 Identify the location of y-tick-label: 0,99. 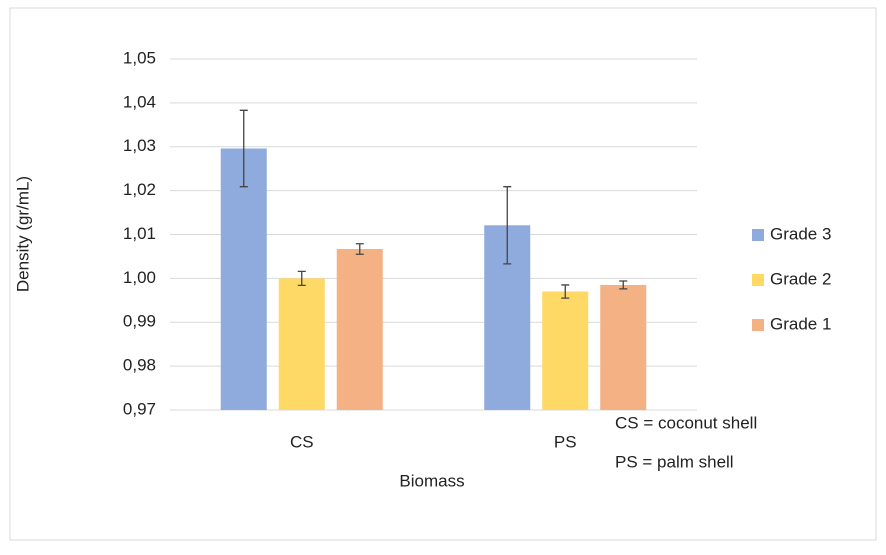
(139, 321).